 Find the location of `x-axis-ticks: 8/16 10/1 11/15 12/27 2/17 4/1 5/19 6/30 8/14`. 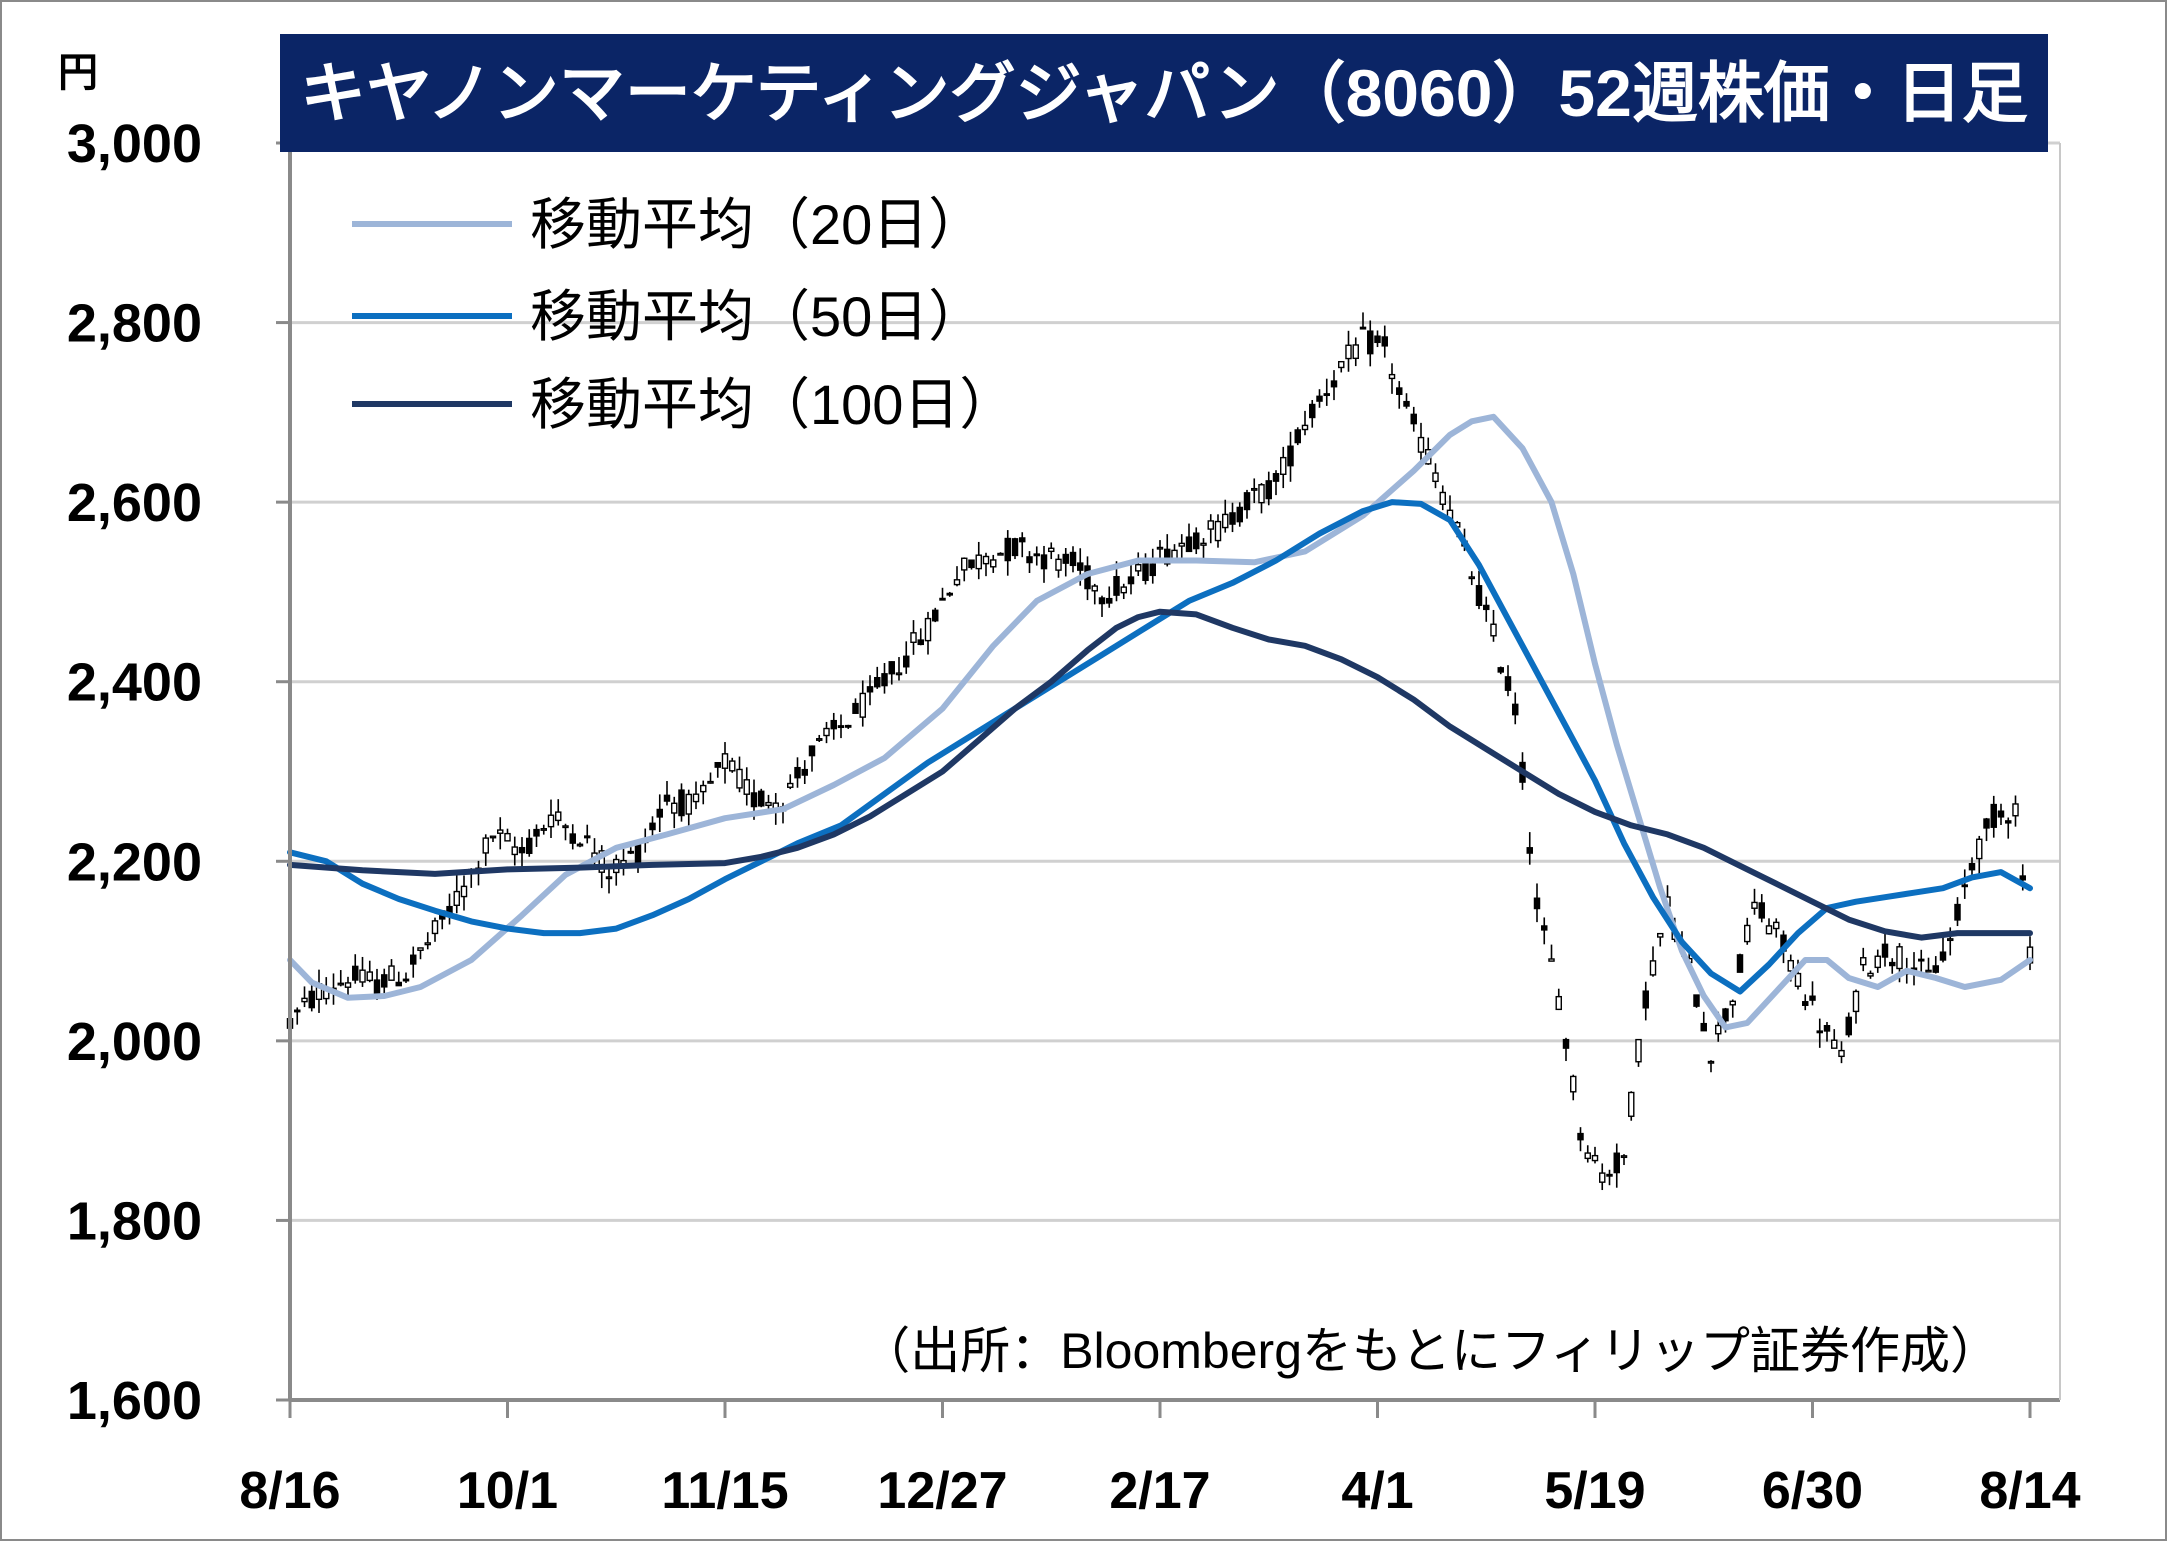

x-axis-ticks: 8/16 10/1 11/15 12/27 2/17 4/1 5/19 6/30 8/14 is located at coordinates (1160, 1460).